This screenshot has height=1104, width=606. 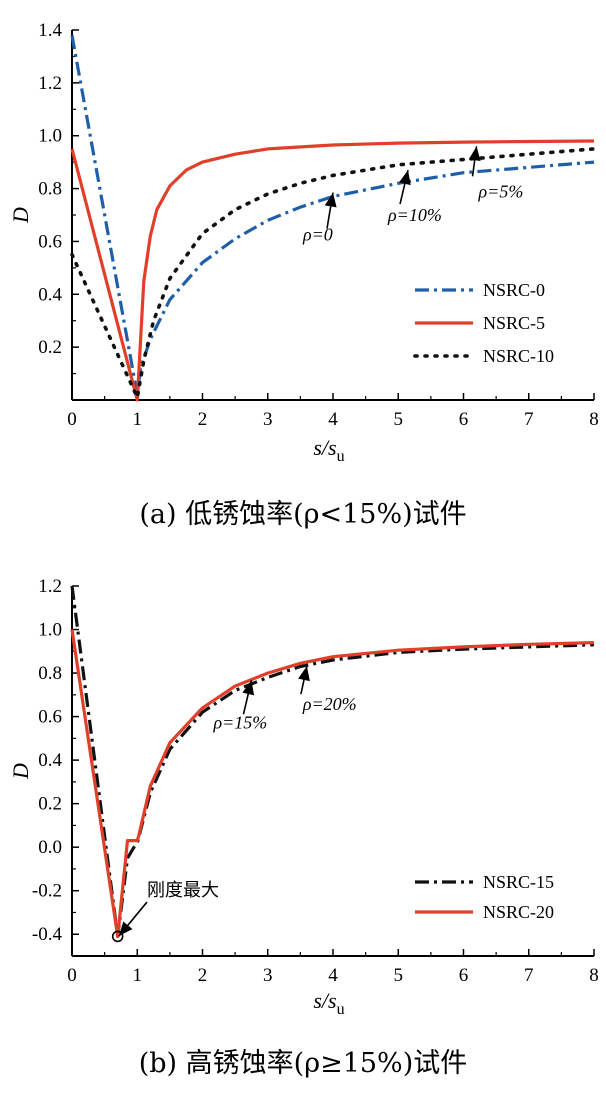 What do you see at coordinates (117, 936) in the screenshot?
I see `min-point-marker` at bounding box center [117, 936].